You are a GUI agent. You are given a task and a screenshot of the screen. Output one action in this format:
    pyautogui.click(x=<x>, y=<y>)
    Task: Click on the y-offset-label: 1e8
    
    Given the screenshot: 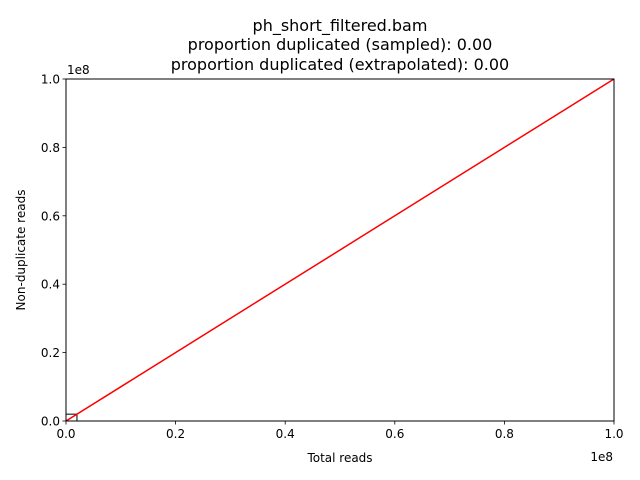 What is the action you would take?
    pyautogui.click(x=78, y=70)
    